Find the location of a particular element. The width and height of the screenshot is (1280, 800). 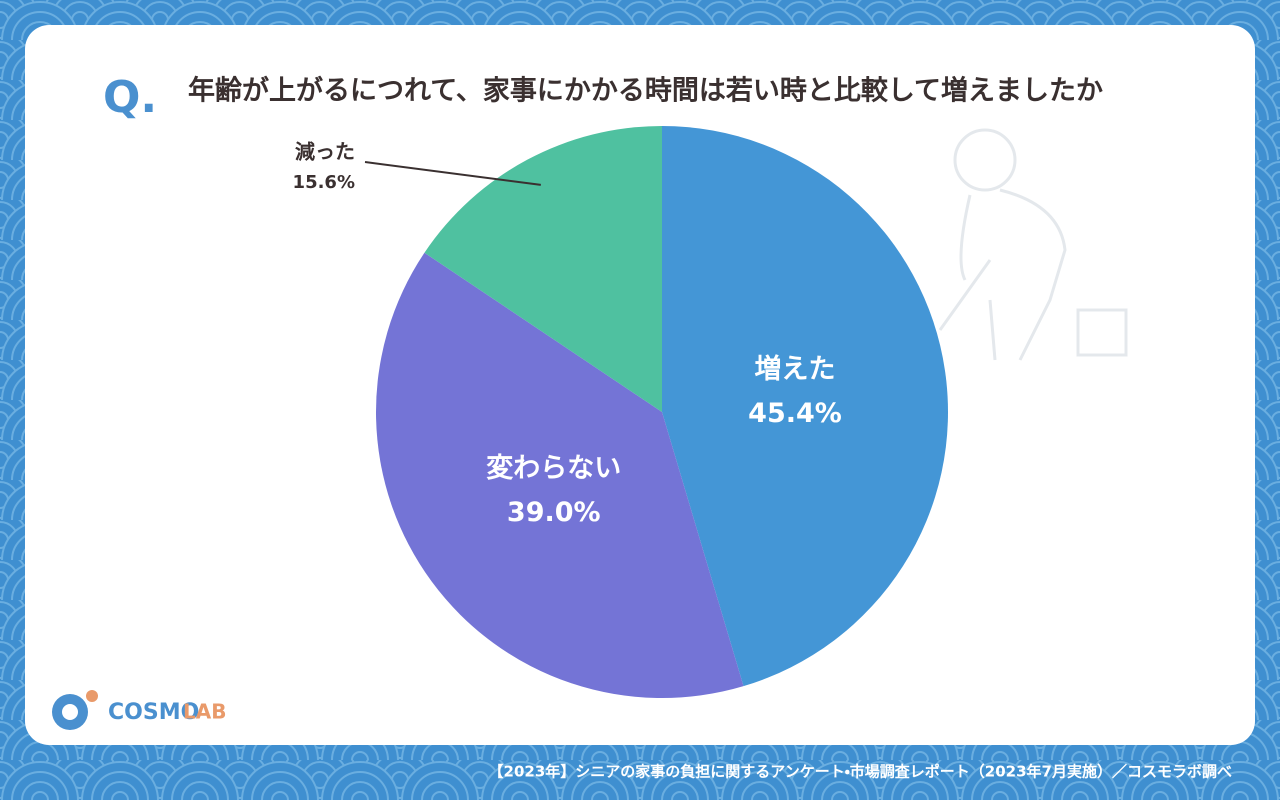

slice-label: 変わらない is located at coordinates (553, 468).